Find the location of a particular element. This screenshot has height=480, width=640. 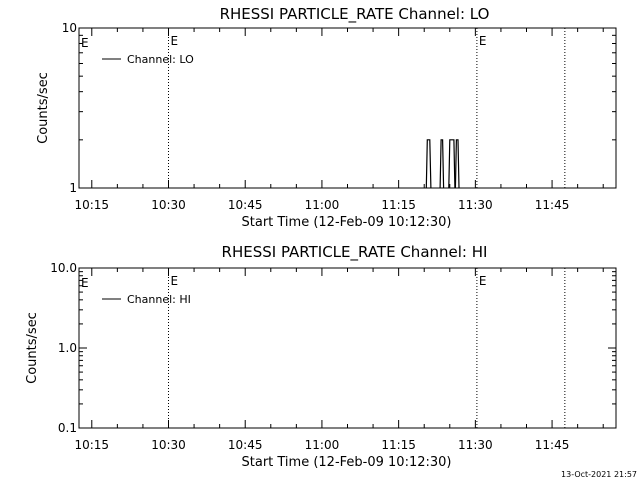

y-tick-label: 1 is located at coordinates (73, 188).